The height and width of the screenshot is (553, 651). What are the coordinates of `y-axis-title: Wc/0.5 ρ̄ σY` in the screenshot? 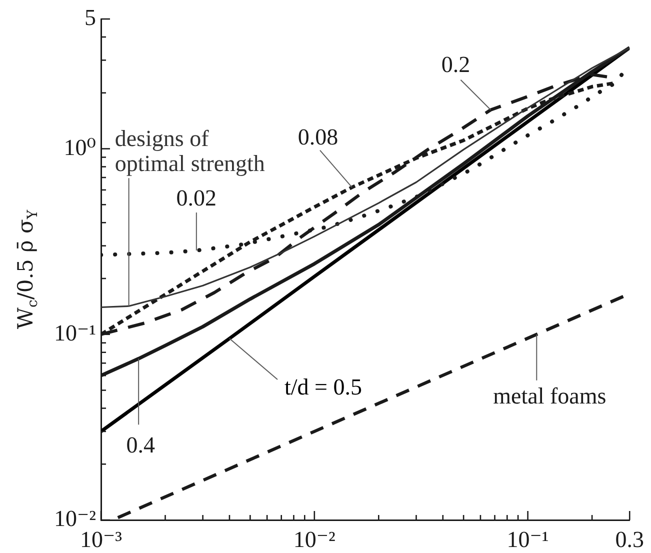 It's located at (27, 269).